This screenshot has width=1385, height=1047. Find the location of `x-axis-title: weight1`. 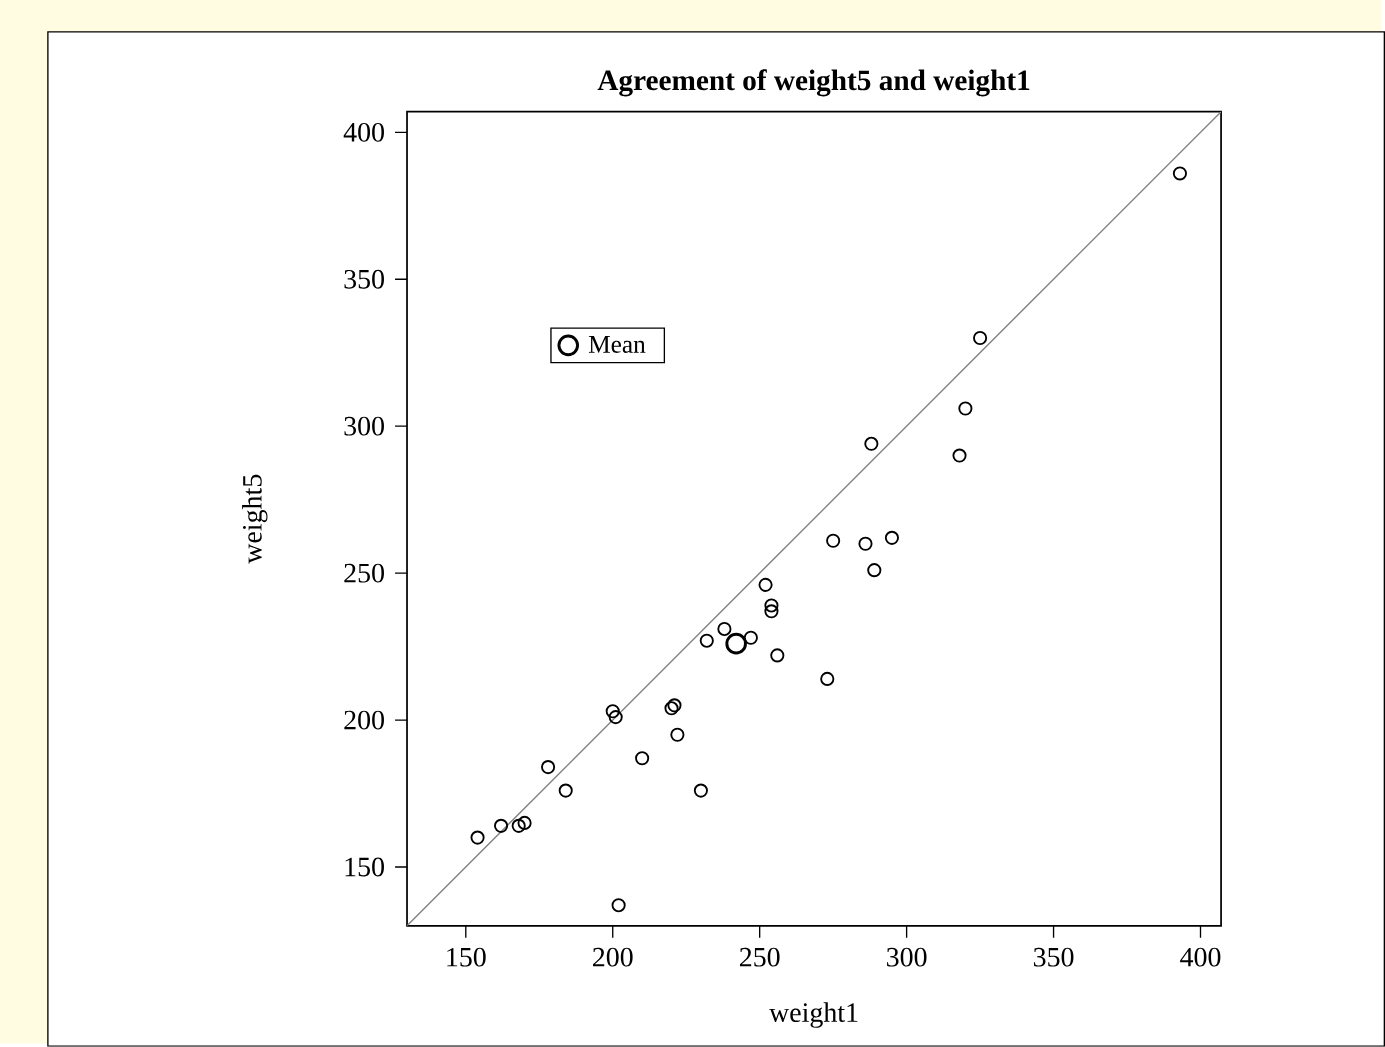

x-axis-title: weight1 is located at coordinates (813, 1015).